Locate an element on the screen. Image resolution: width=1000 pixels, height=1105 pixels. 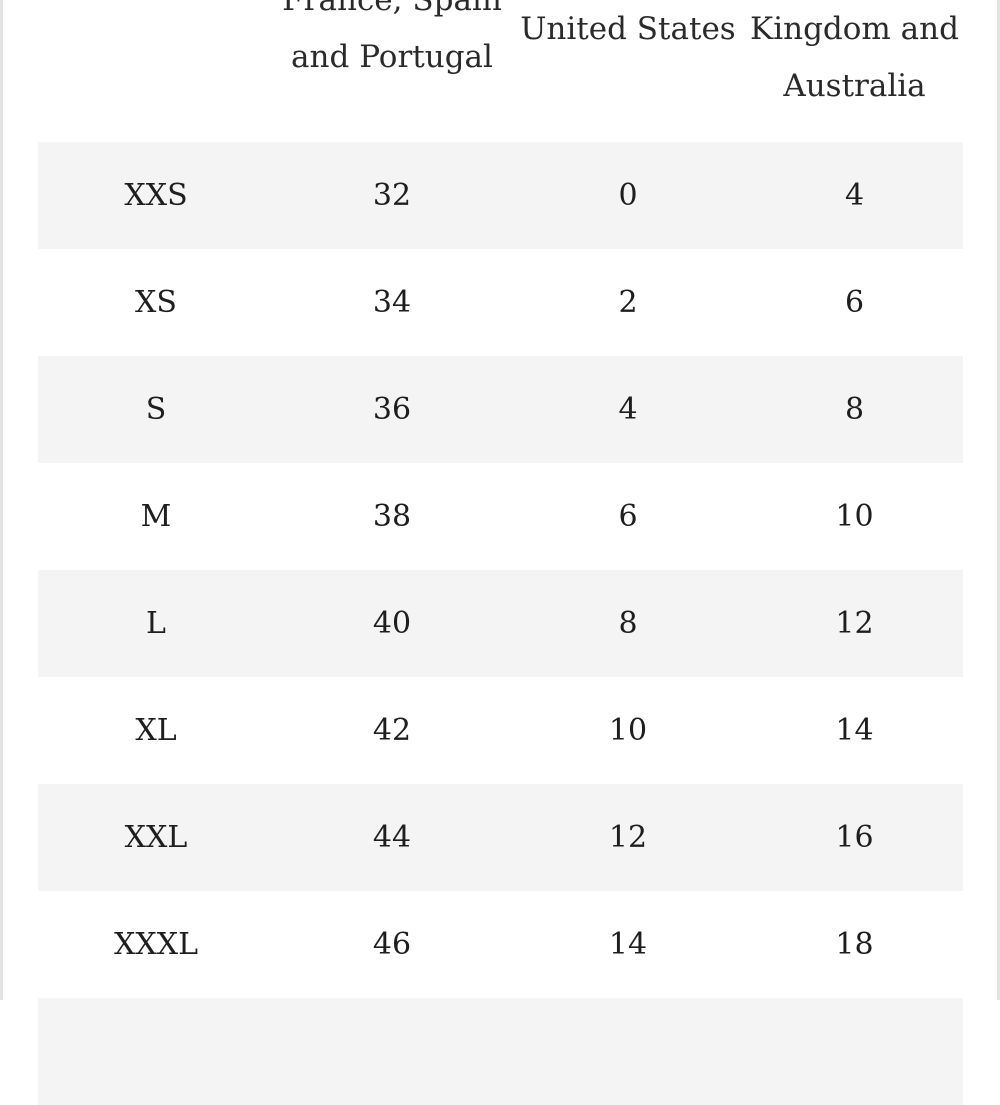
size-value-cell: 42 is located at coordinates (392, 730).